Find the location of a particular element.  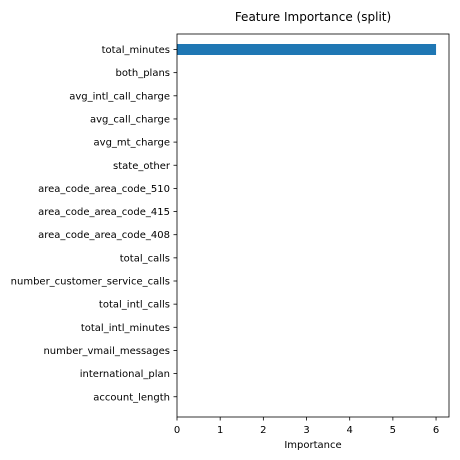

x-tick-label-4: 4 is located at coordinates (350, 430).